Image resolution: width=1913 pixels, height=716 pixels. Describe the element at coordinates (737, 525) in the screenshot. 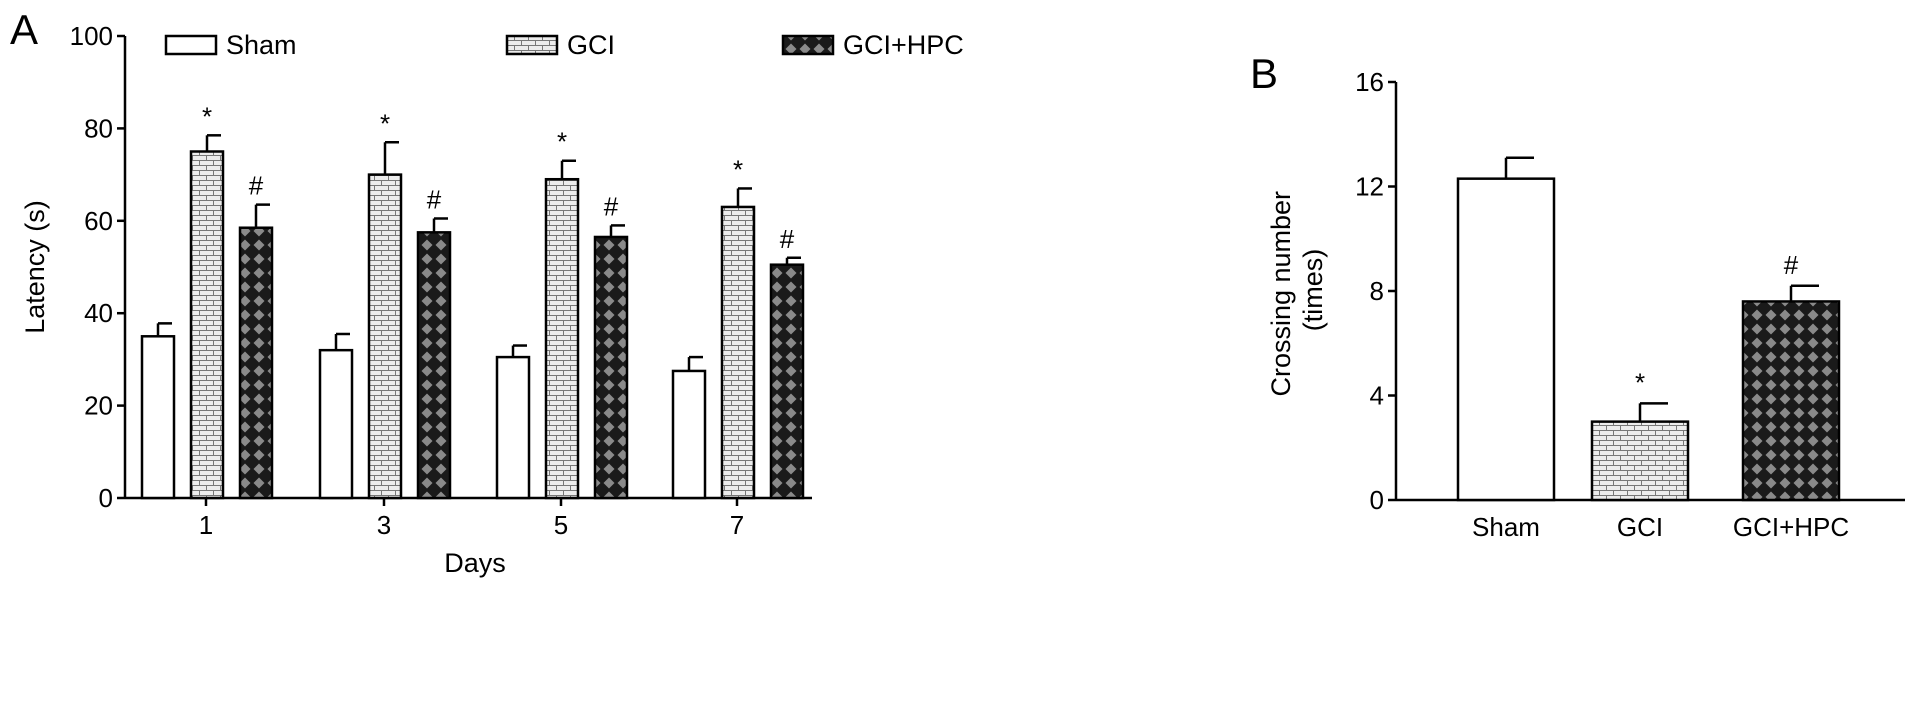

I see `panel-a-x-tick-label: 7` at that location.